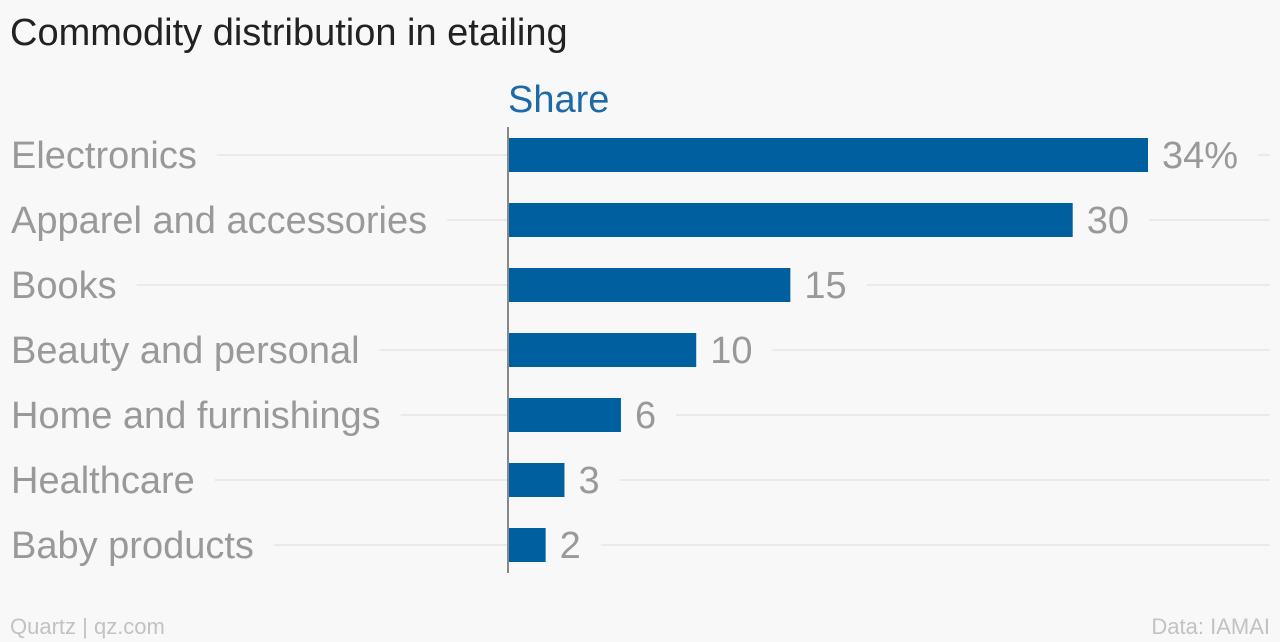 The width and height of the screenshot is (1280, 642). What do you see at coordinates (558, 100) in the screenshot?
I see `series-label: Share` at bounding box center [558, 100].